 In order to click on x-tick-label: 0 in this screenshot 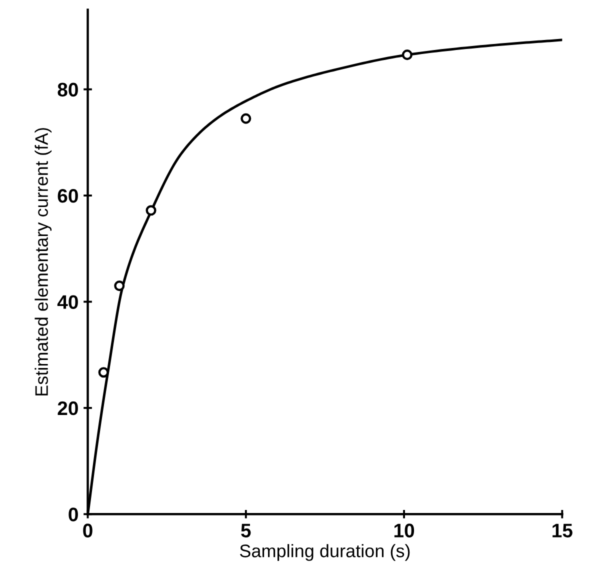, I will do `click(87, 531)`.